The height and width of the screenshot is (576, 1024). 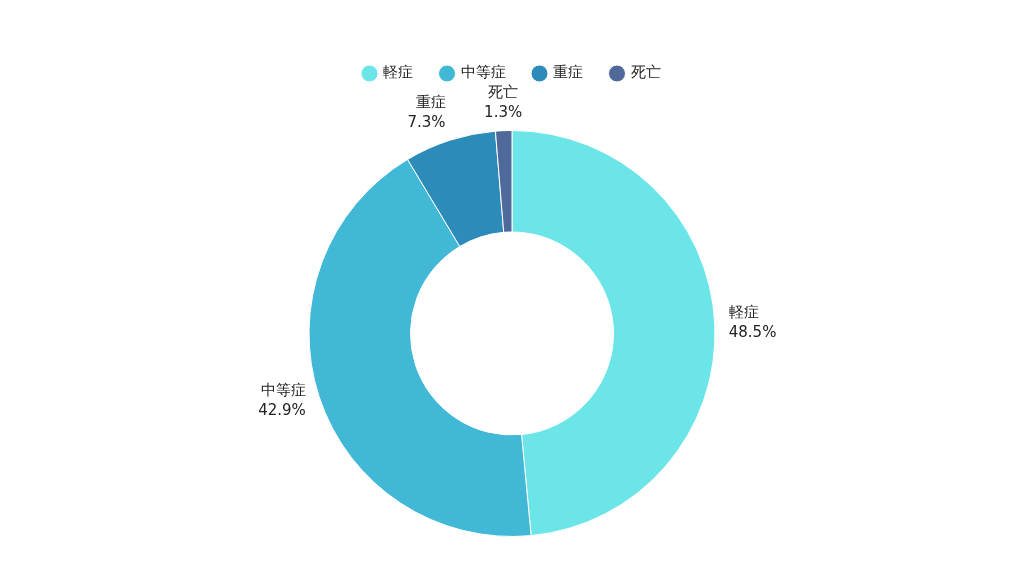 What do you see at coordinates (752, 332) in the screenshot?
I see `data-label: 48.5%` at bounding box center [752, 332].